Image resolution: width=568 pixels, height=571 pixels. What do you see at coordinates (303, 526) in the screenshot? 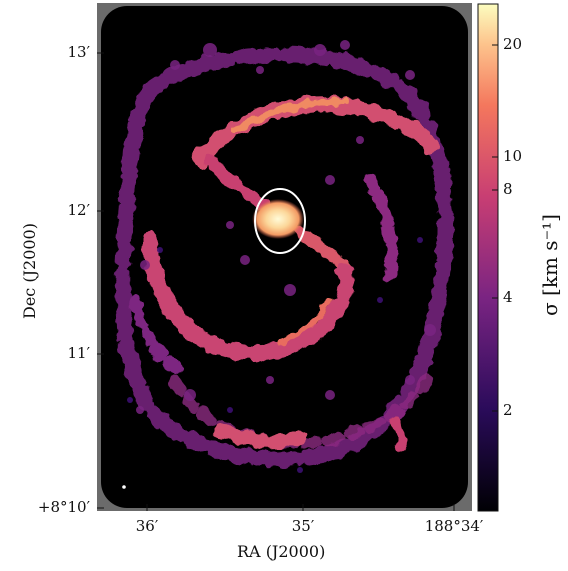
I see `x-tick-label: 35′` at bounding box center [303, 526].